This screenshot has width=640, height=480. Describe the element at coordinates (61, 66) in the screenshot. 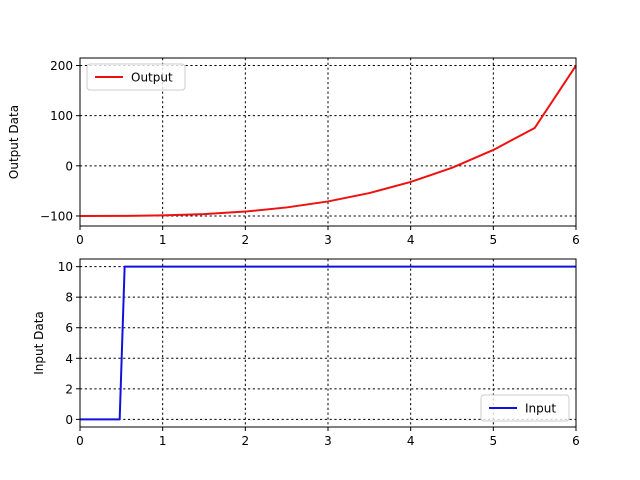

I see `y-tick-label: 200` at that location.